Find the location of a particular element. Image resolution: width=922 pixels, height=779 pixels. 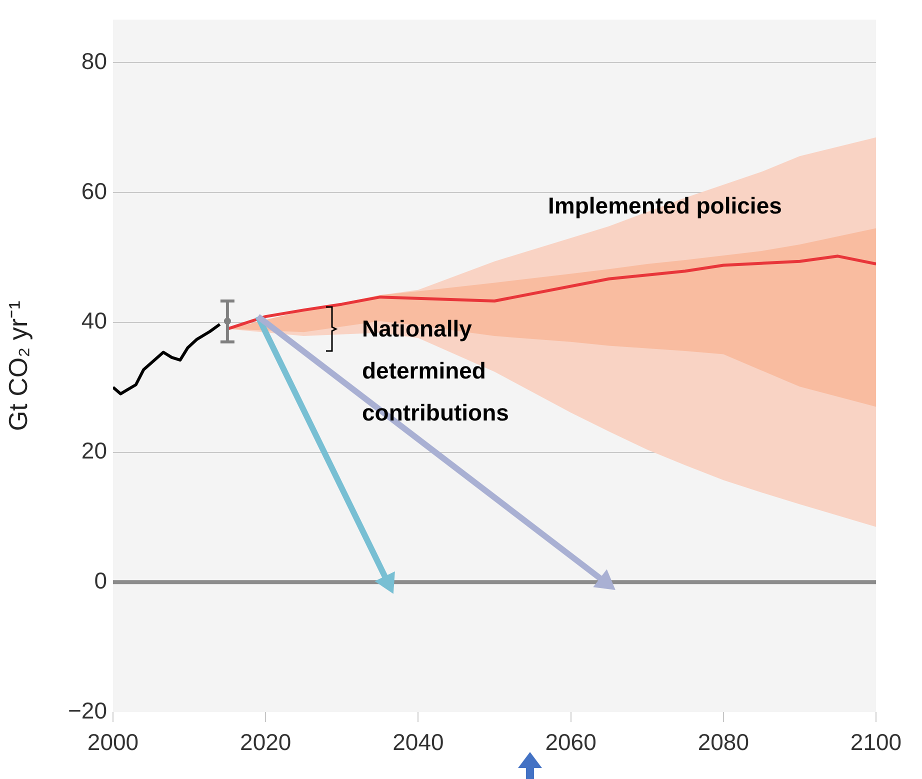

y-tick-label: 40 is located at coordinates (94, 321).